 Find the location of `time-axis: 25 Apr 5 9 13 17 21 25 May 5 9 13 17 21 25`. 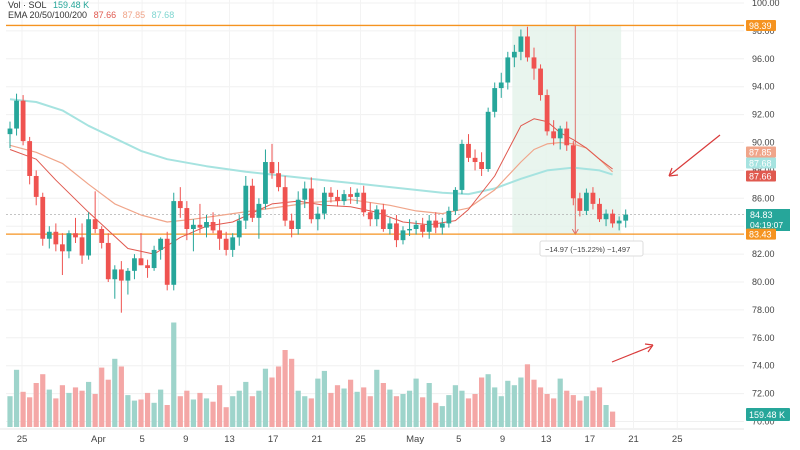

time-axis: 25 Apr 5 9 13 17 21 25 May 5 9 13 17 21 25 is located at coordinates (372, 436).